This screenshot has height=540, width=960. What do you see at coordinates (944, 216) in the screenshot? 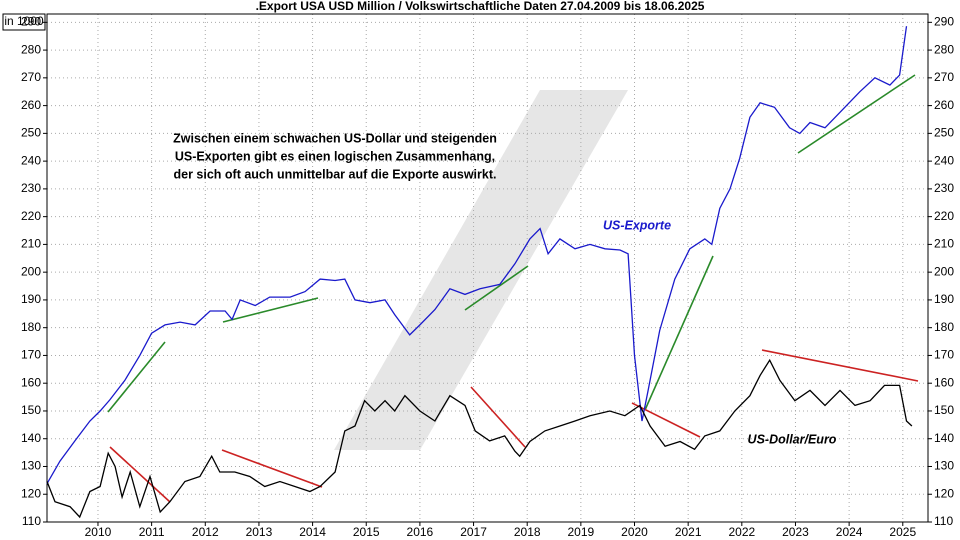
I see `y-tick-label-right: 220` at bounding box center [944, 216].